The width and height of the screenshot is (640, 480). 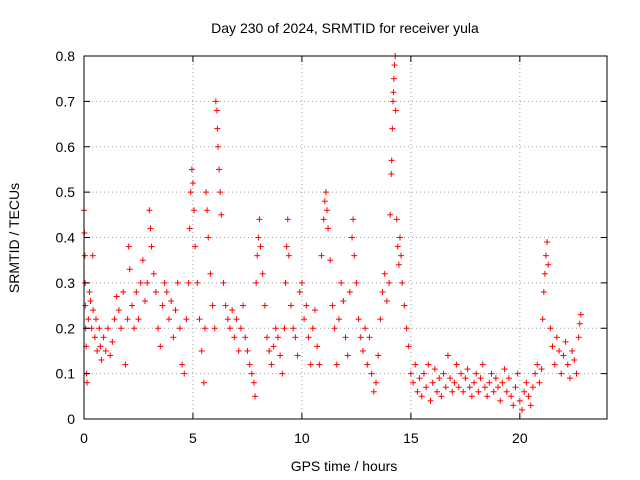 I want to click on y-tick-label: 0, so click(x=71, y=419).